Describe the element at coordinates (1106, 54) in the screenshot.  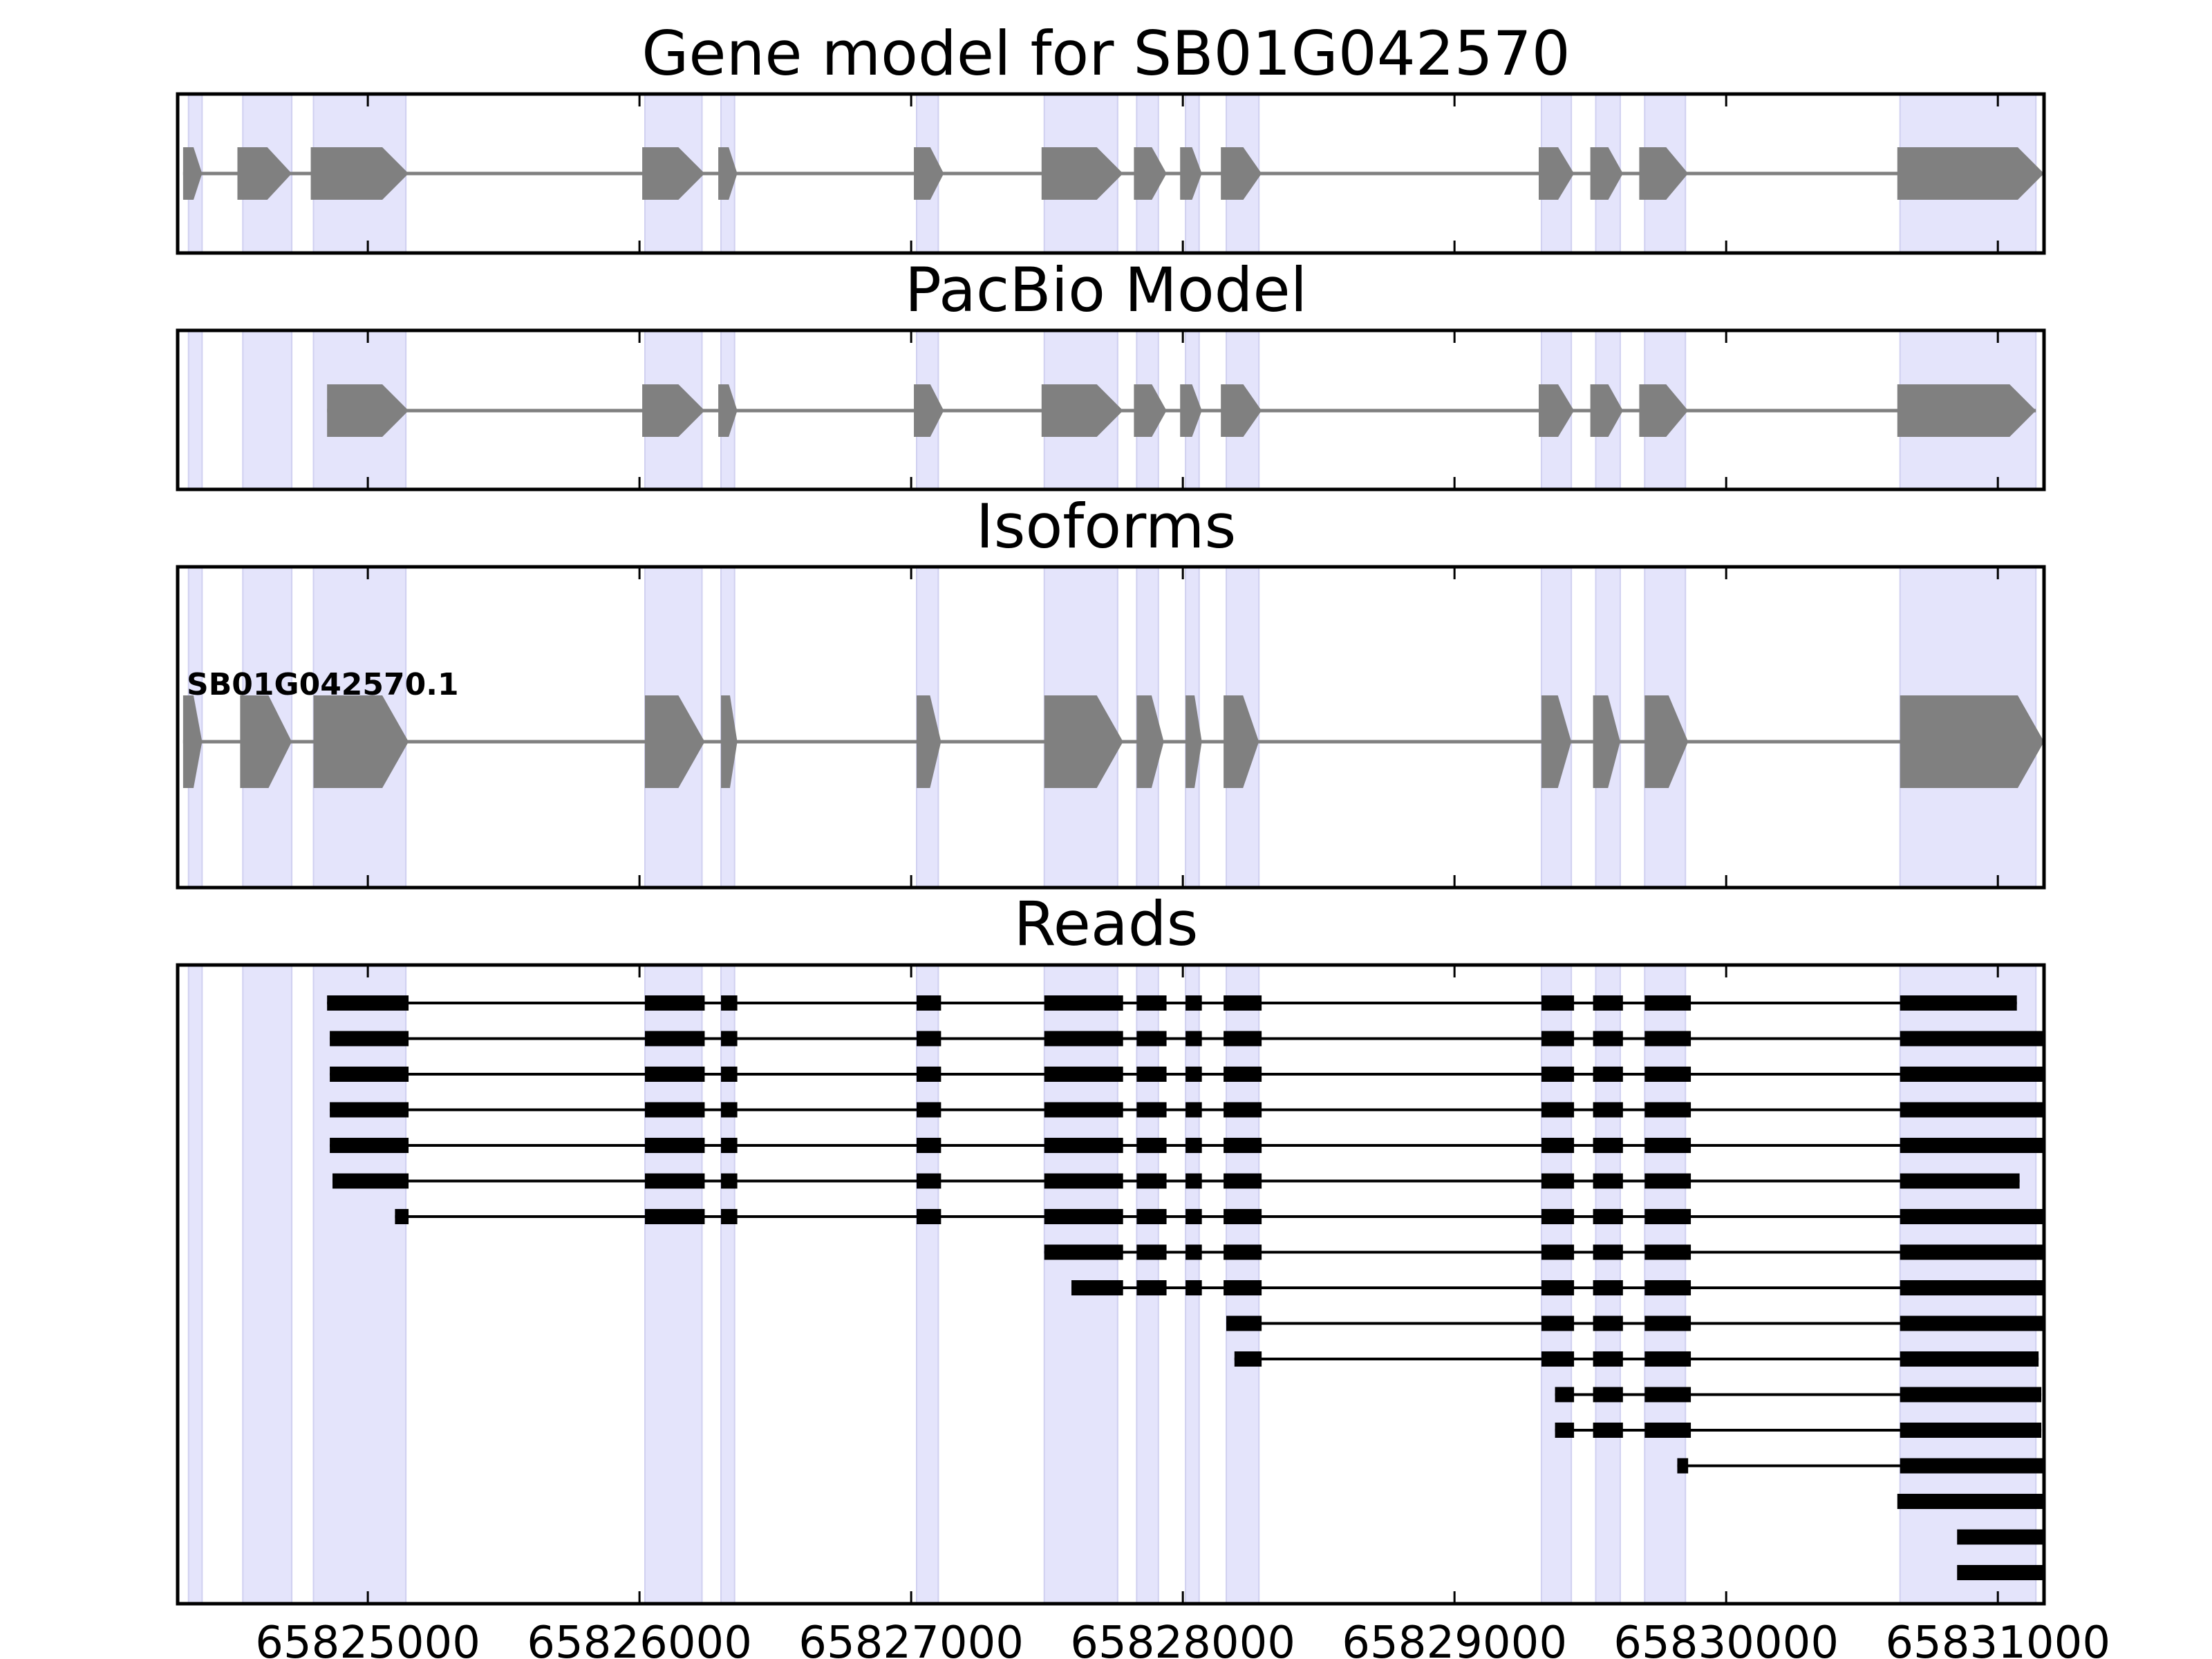
I see `gene-model-title: Gene model for SB01G042570` at that location.